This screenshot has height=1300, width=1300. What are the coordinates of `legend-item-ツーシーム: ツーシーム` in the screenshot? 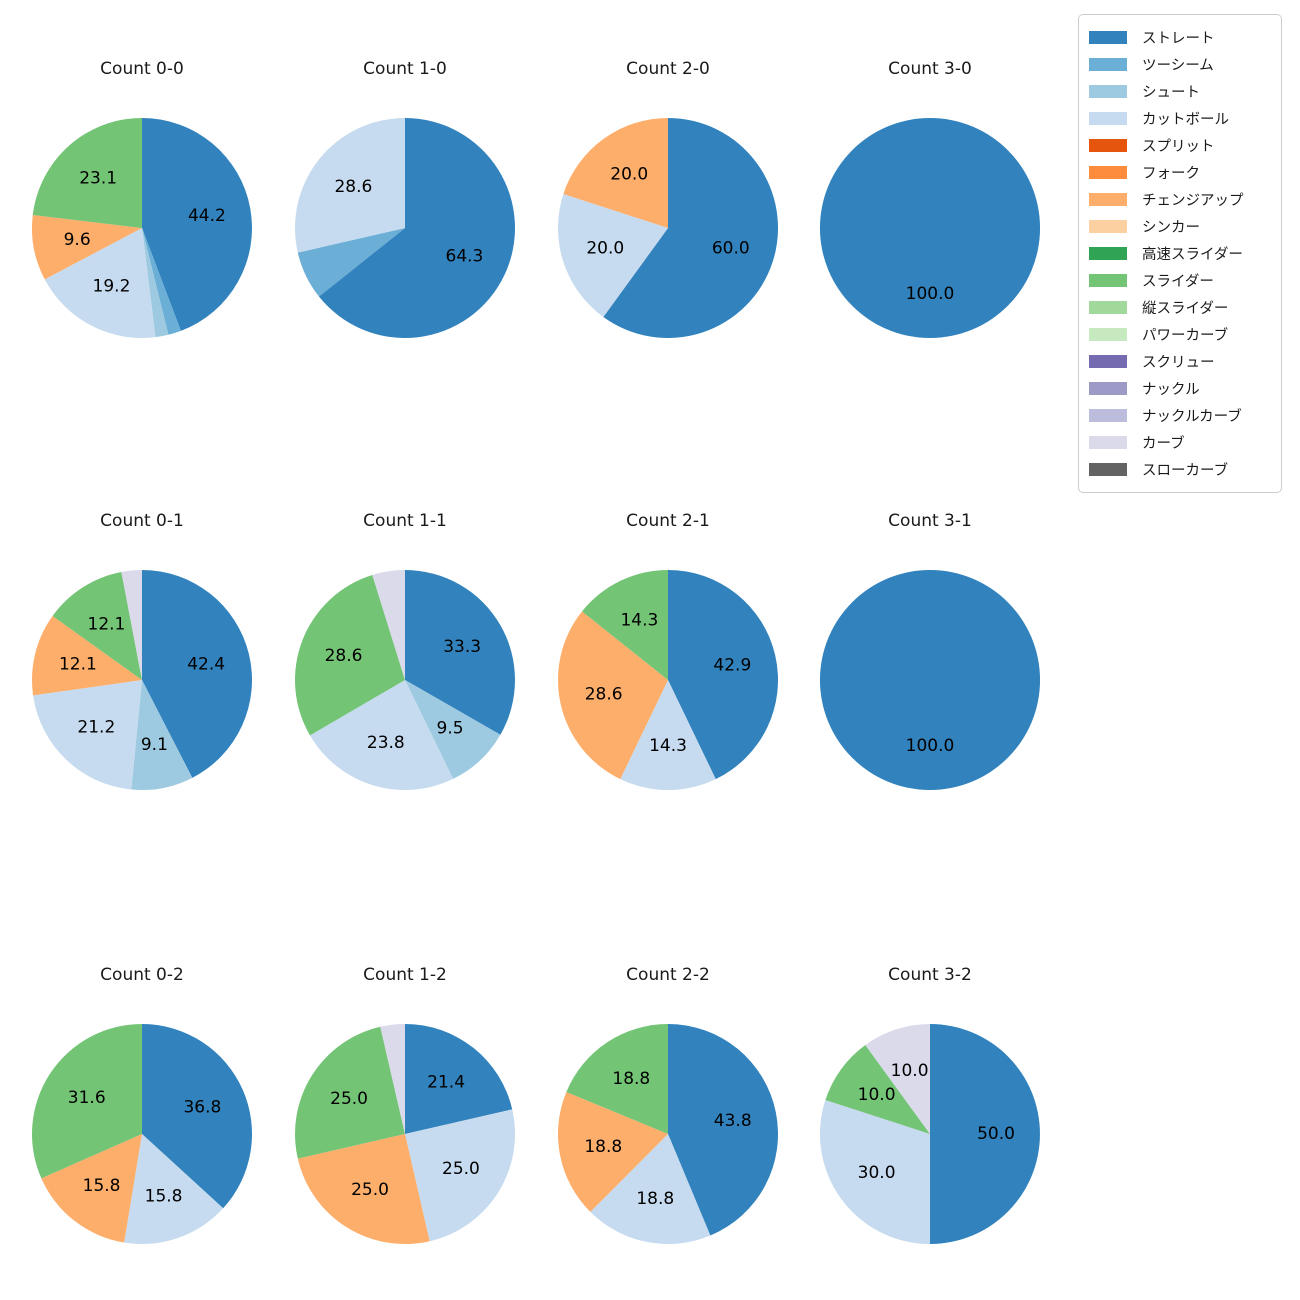 It's located at (1180, 64).